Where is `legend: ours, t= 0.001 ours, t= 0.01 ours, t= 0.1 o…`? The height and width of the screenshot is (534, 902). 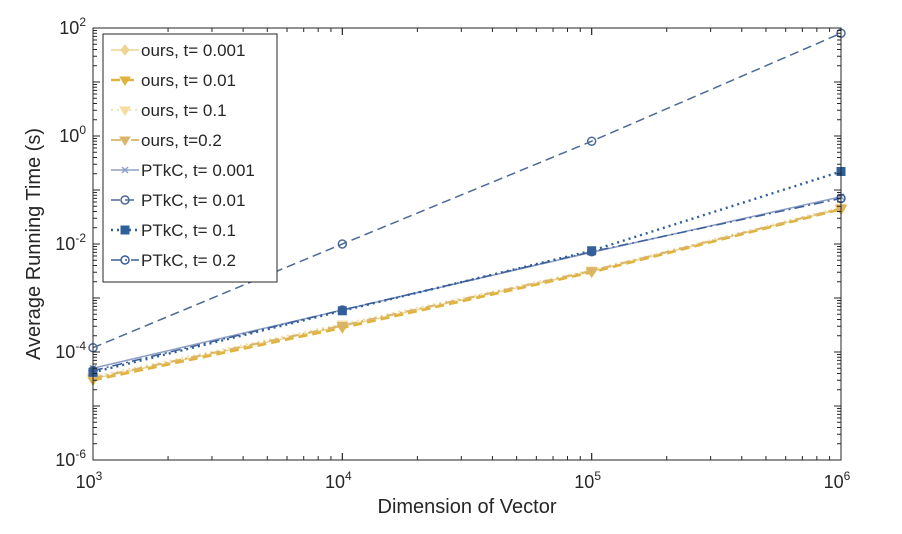
legend: ours, t= 0.001 ours, t= 0.01 ours, t= 0.1 o… is located at coordinates (190, 158).